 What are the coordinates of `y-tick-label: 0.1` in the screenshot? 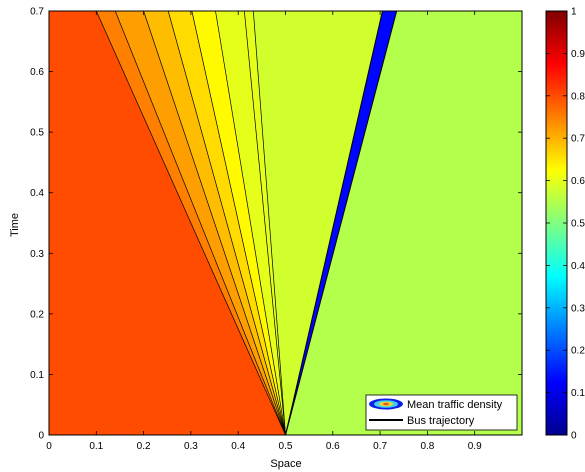 It's located at (37, 375).